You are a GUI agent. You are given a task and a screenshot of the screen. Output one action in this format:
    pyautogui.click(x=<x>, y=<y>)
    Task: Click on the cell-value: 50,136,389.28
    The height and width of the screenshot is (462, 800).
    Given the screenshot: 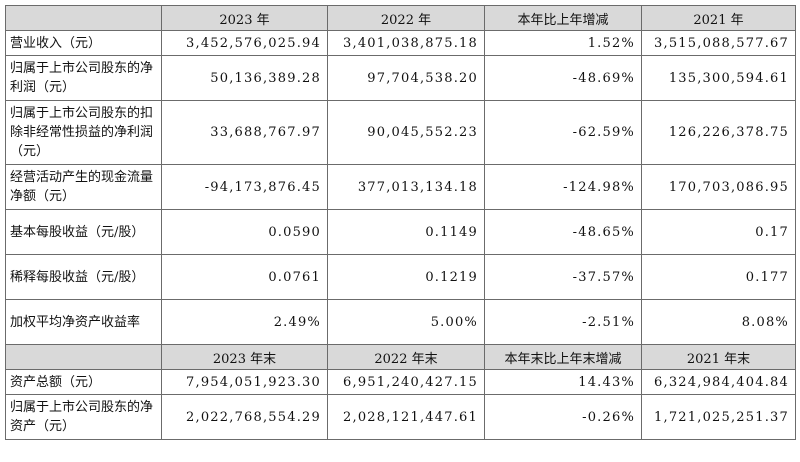 What is the action you would take?
    pyautogui.click(x=244, y=78)
    